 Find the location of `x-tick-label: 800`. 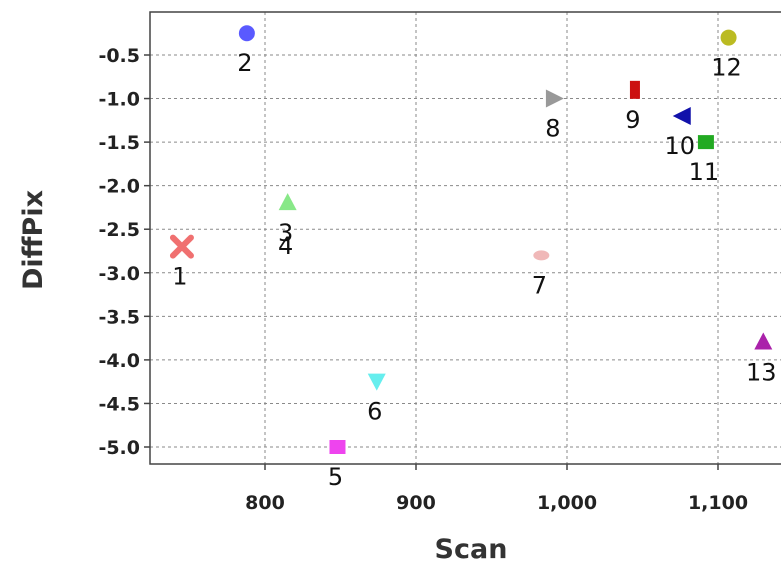

x-tick-label: 800 is located at coordinates (265, 503).